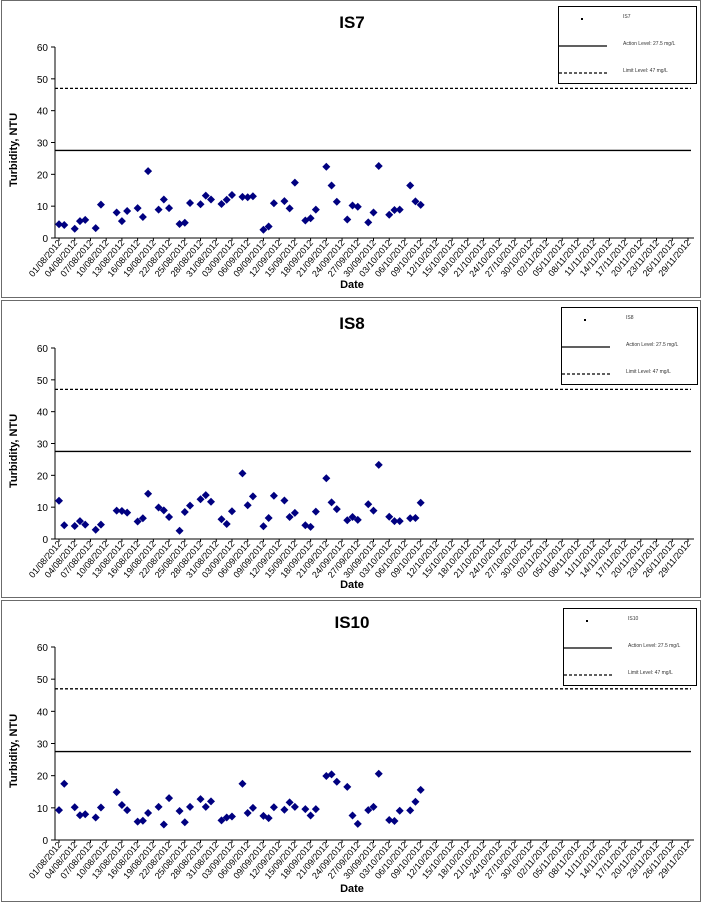 The image size is (704, 904). What do you see at coordinates (627, 17) in the screenshot?
I see `legend-label: IS7` at bounding box center [627, 17].